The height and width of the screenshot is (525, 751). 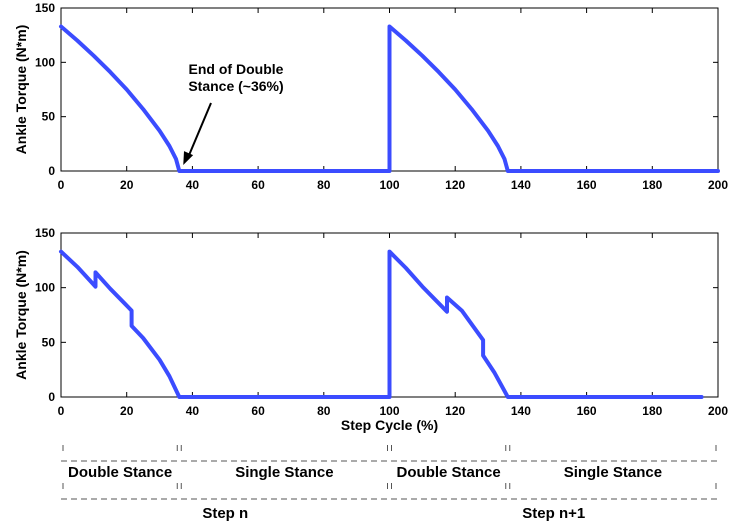 What do you see at coordinates (236, 69) in the screenshot?
I see `annotation-line-1: End of Double` at bounding box center [236, 69].